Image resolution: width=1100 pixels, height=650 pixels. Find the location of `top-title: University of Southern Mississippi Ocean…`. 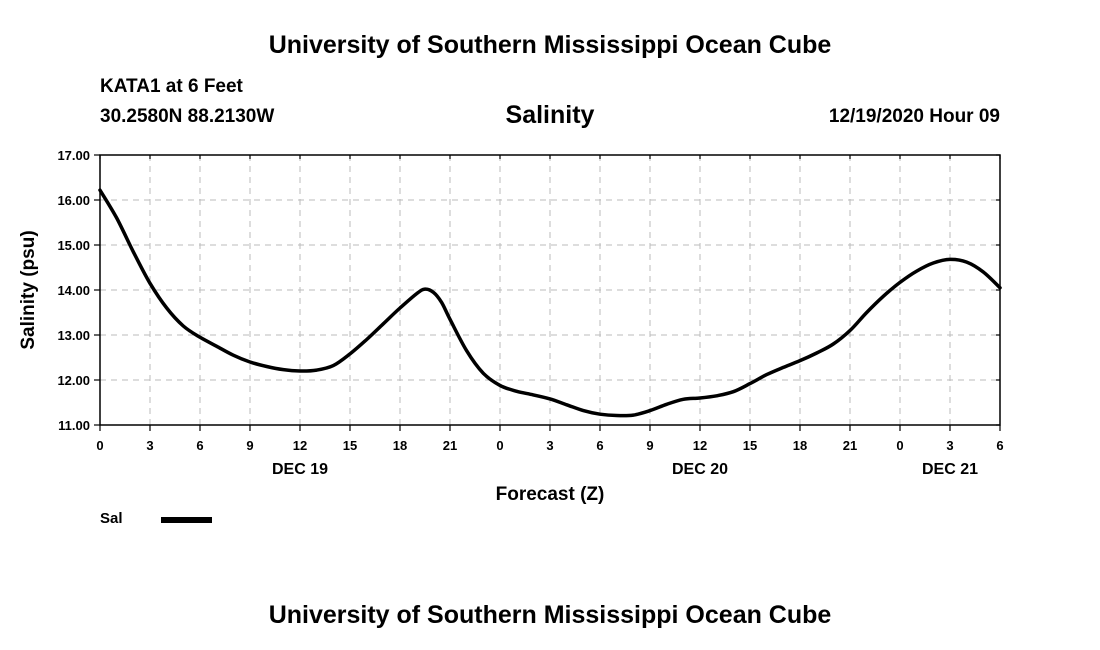

top-title: University of Southern Mississippi Ocean… is located at coordinates (550, 45).